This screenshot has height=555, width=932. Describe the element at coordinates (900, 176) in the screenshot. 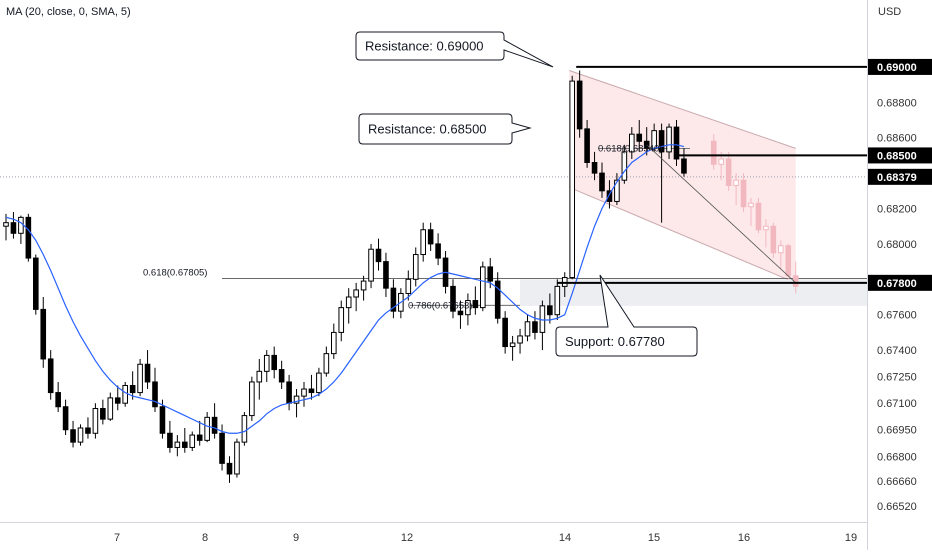

I see `current-price-badge` at that location.